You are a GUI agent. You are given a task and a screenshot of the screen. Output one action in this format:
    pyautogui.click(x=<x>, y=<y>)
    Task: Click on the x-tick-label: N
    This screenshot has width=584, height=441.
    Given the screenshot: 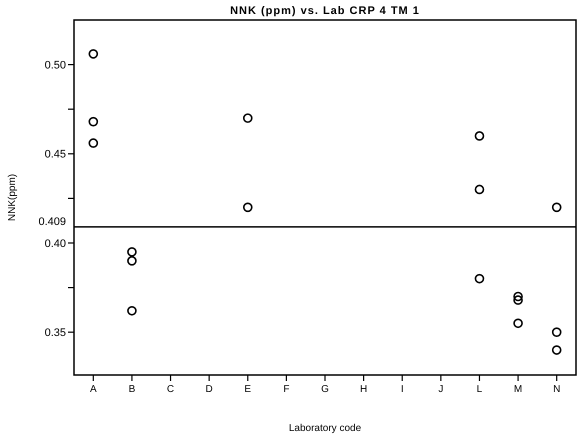 What is the action you would take?
    pyautogui.click(x=556, y=389)
    